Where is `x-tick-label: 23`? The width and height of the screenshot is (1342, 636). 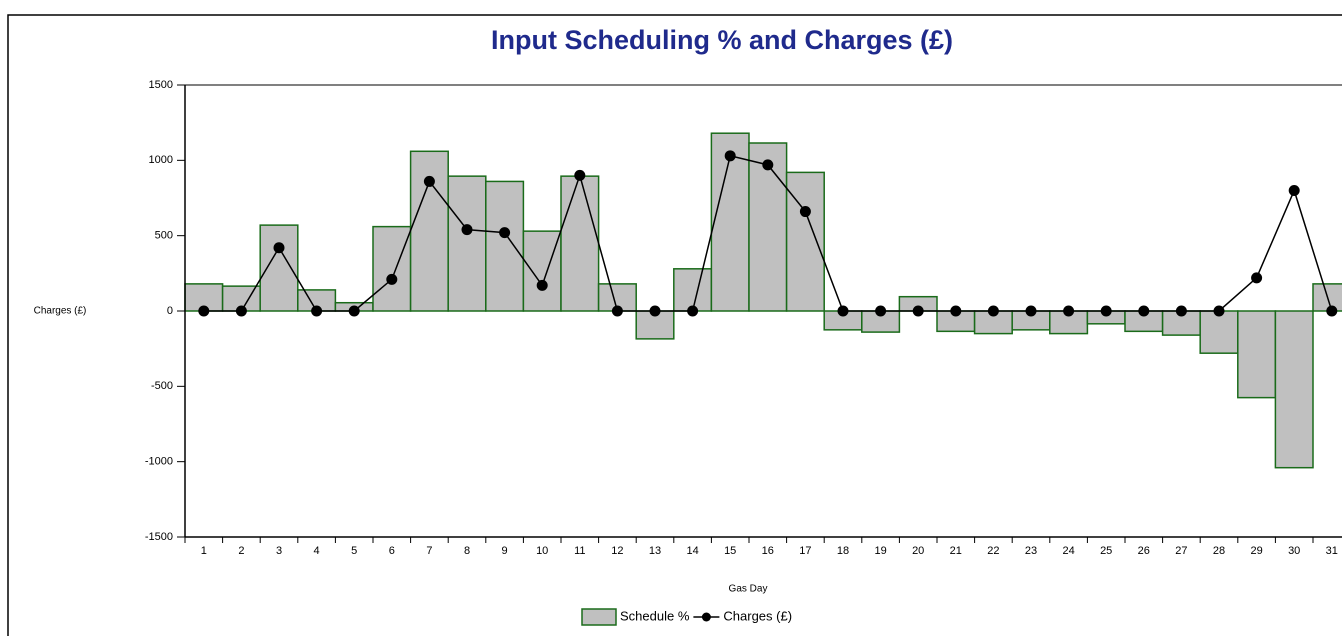 x-tick-label: 23 is located at coordinates (1031, 551).